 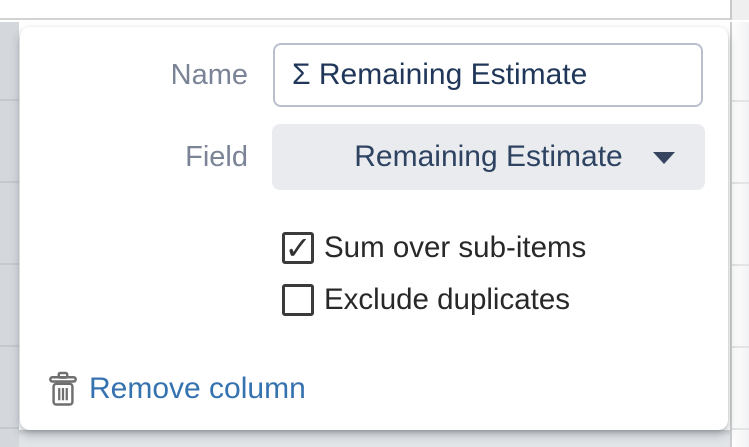 What do you see at coordinates (664, 158) in the screenshot?
I see `chevron-down-icon` at bounding box center [664, 158].